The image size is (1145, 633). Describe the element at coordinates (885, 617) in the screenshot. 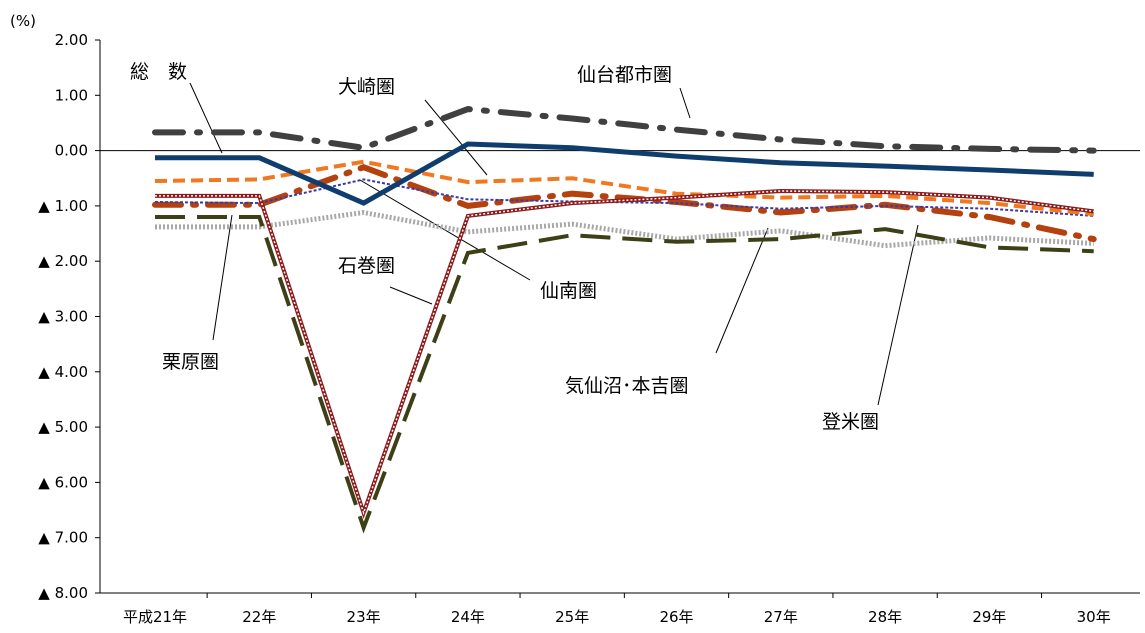

I see `x-tick-label: 28年` at that location.